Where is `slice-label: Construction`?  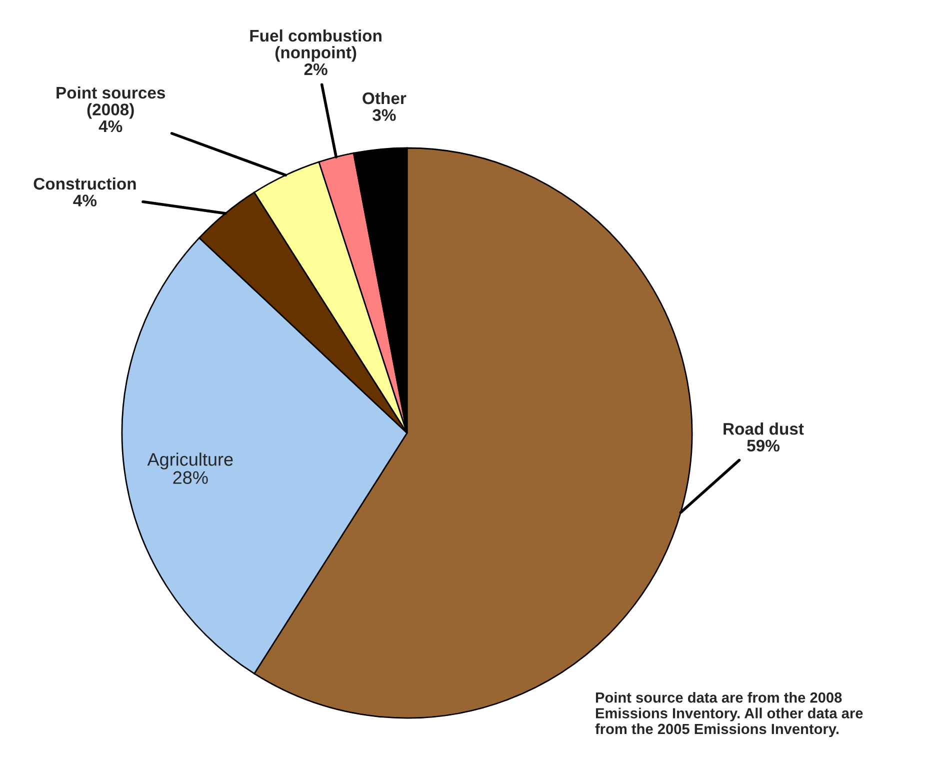 slice-label: Construction is located at coordinates (85, 183).